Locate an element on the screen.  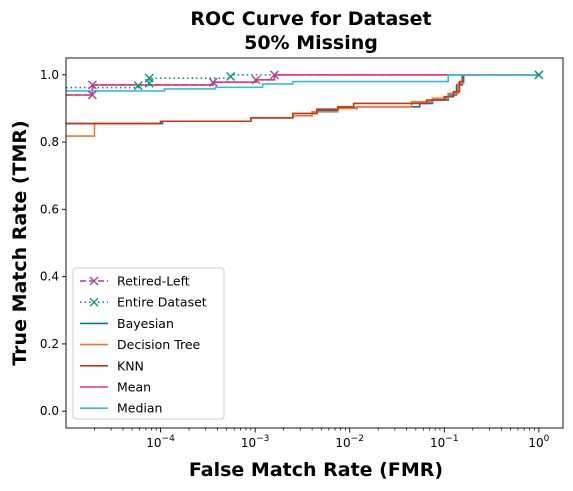
marker-layer is located at coordinates (315, 85).